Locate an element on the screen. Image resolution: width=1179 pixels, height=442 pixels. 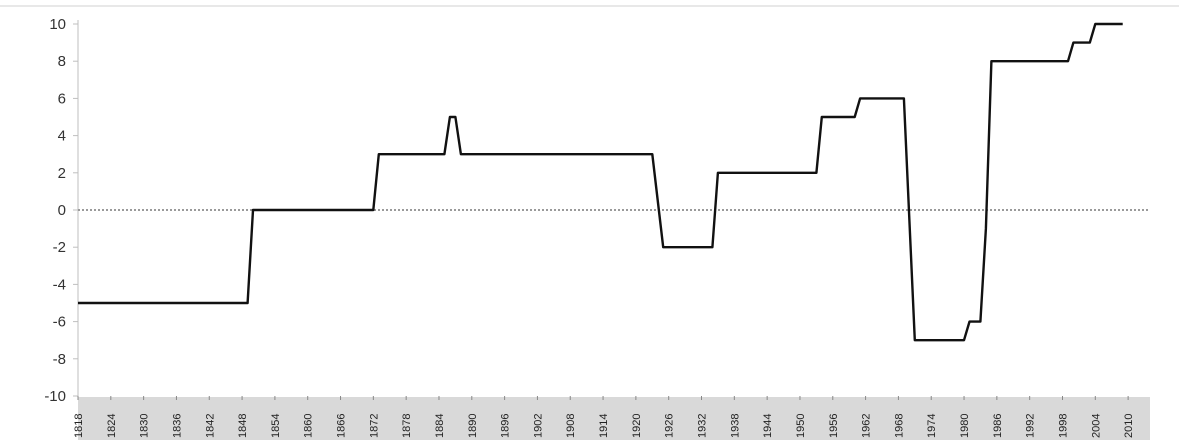
x-tick-label: 1908 is located at coordinates (571, 426).